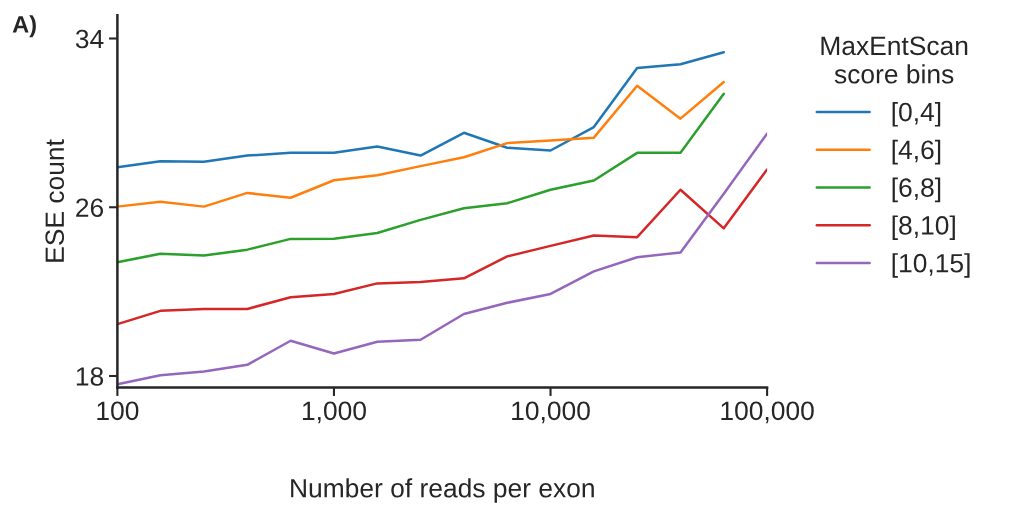 The image size is (1012, 510). Describe the element at coordinates (90, 376) in the screenshot. I see `y-tick-label: 18` at that location.